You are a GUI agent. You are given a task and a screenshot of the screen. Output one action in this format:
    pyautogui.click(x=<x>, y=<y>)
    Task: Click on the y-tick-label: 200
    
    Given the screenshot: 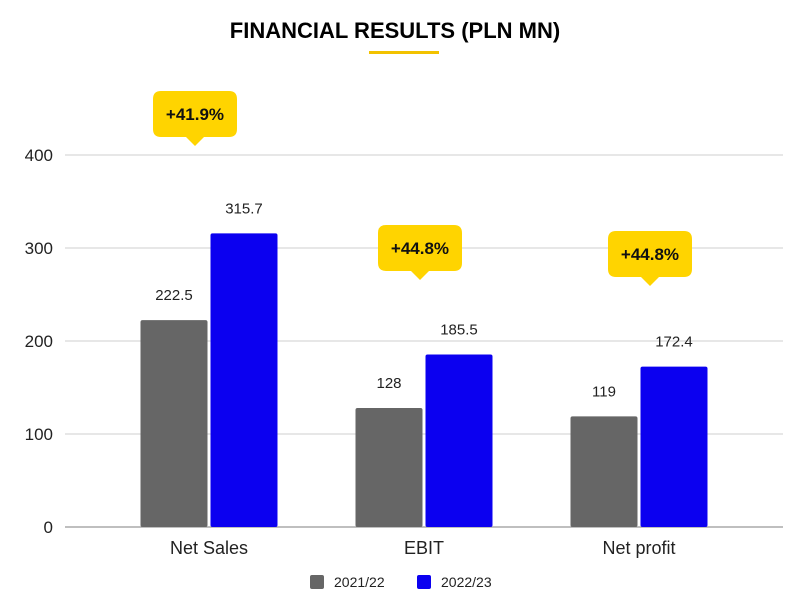 What is the action you would take?
    pyautogui.click(x=39, y=341)
    